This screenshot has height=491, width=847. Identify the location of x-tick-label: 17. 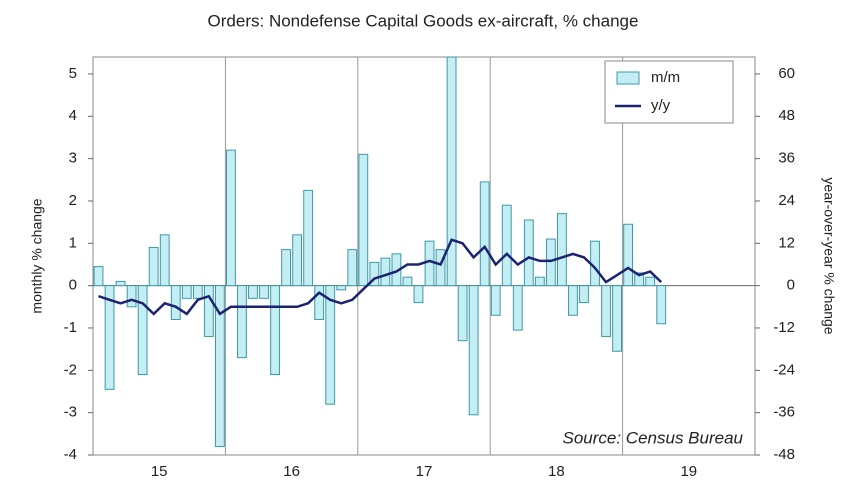
(424, 471).